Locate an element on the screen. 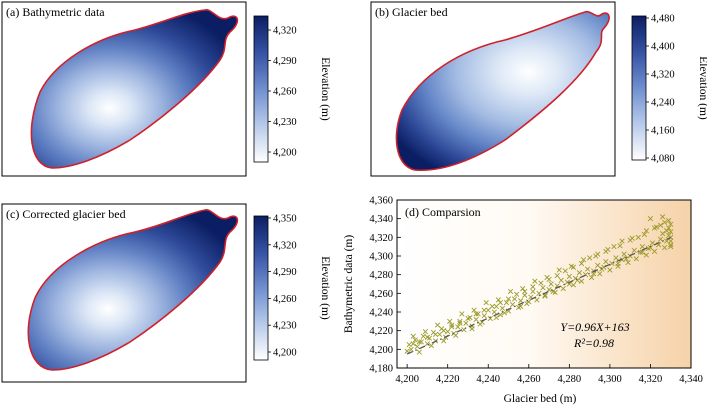  colorbar-tick-label: 4,080 is located at coordinates (663, 159).